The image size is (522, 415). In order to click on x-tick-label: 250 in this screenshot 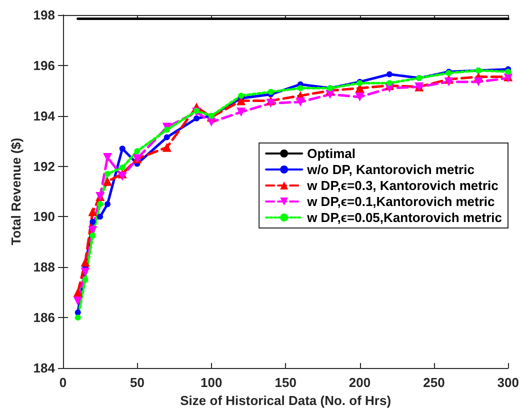, I will do `click(434, 382)`.